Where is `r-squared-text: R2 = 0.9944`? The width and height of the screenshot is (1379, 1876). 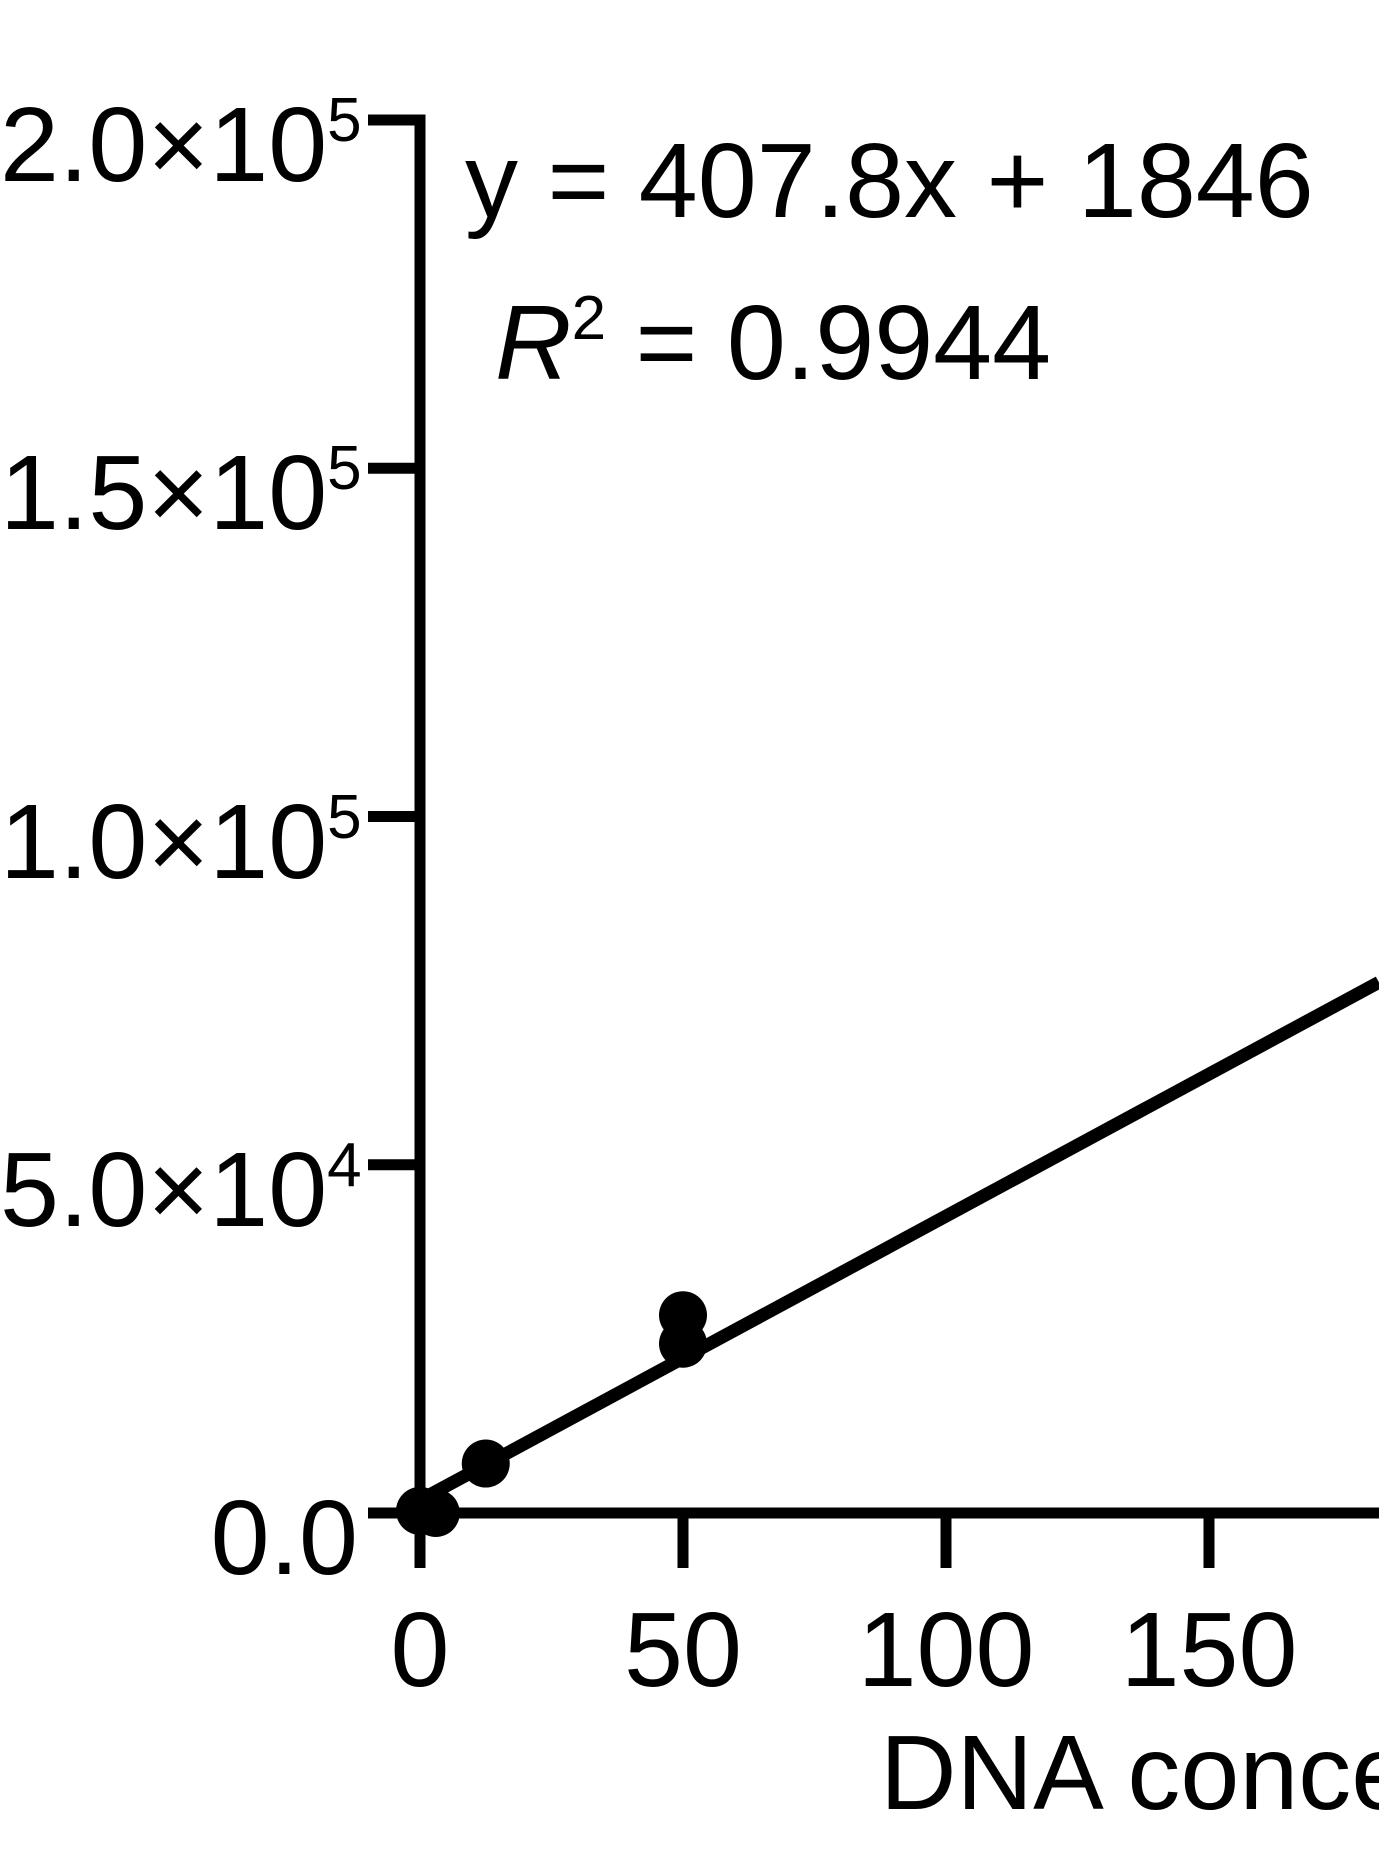
r-squared-text: R2 = 0.9944 is located at coordinates (904, 331).